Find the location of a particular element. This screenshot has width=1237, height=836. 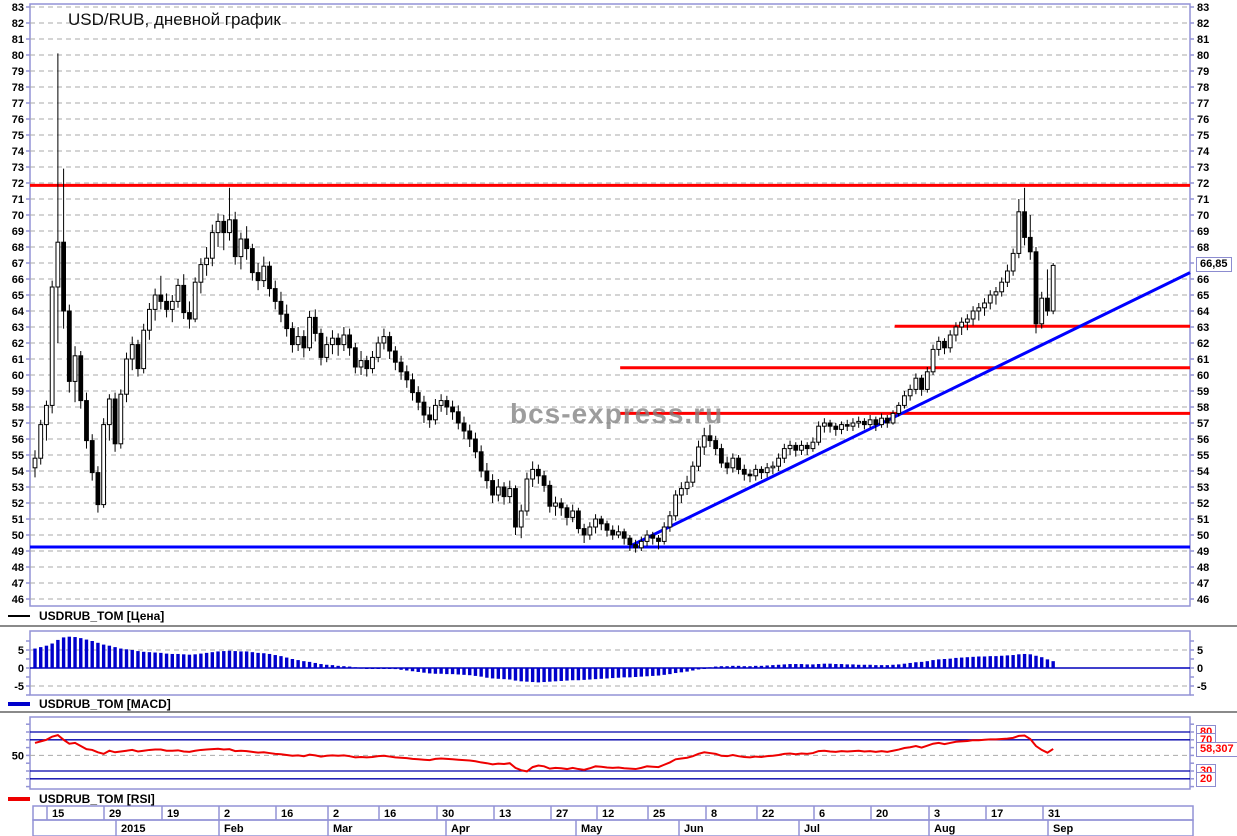

macd-panel: 5 5 0 0 -5 -5 is located at coordinates (610, 663).